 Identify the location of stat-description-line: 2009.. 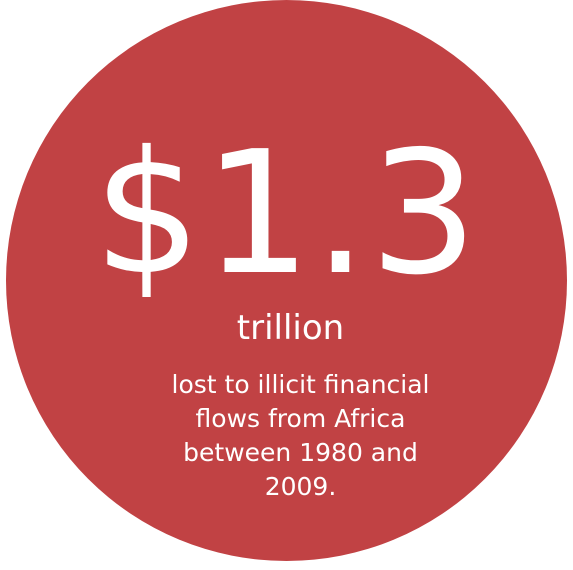
(300, 486).